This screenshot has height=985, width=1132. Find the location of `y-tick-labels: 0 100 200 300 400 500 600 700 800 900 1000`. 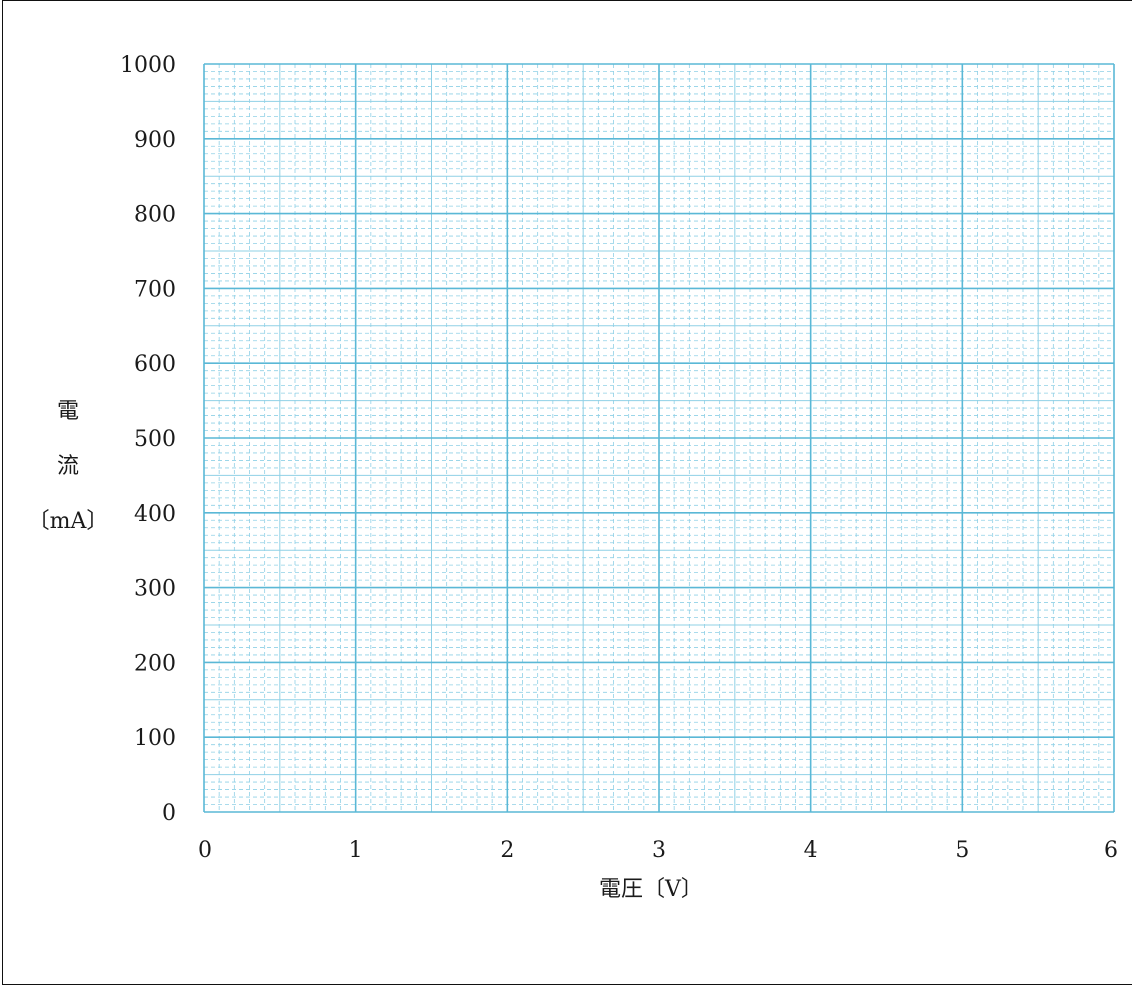

y-tick-labels: 0 100 200 300 400 500 600 700 800 900 1000 is located at coordinates (148, 439).